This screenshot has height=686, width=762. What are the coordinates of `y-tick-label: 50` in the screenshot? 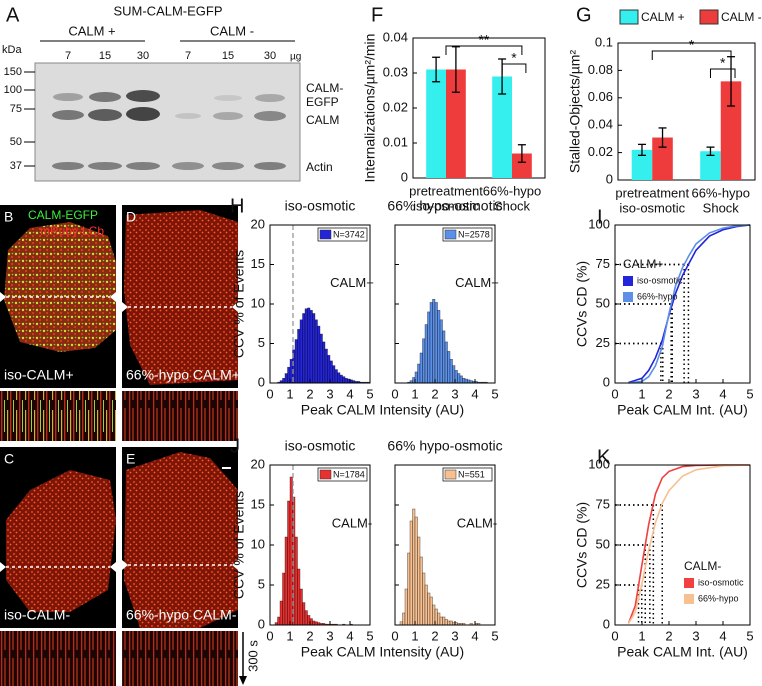 It's located at (603, 302).